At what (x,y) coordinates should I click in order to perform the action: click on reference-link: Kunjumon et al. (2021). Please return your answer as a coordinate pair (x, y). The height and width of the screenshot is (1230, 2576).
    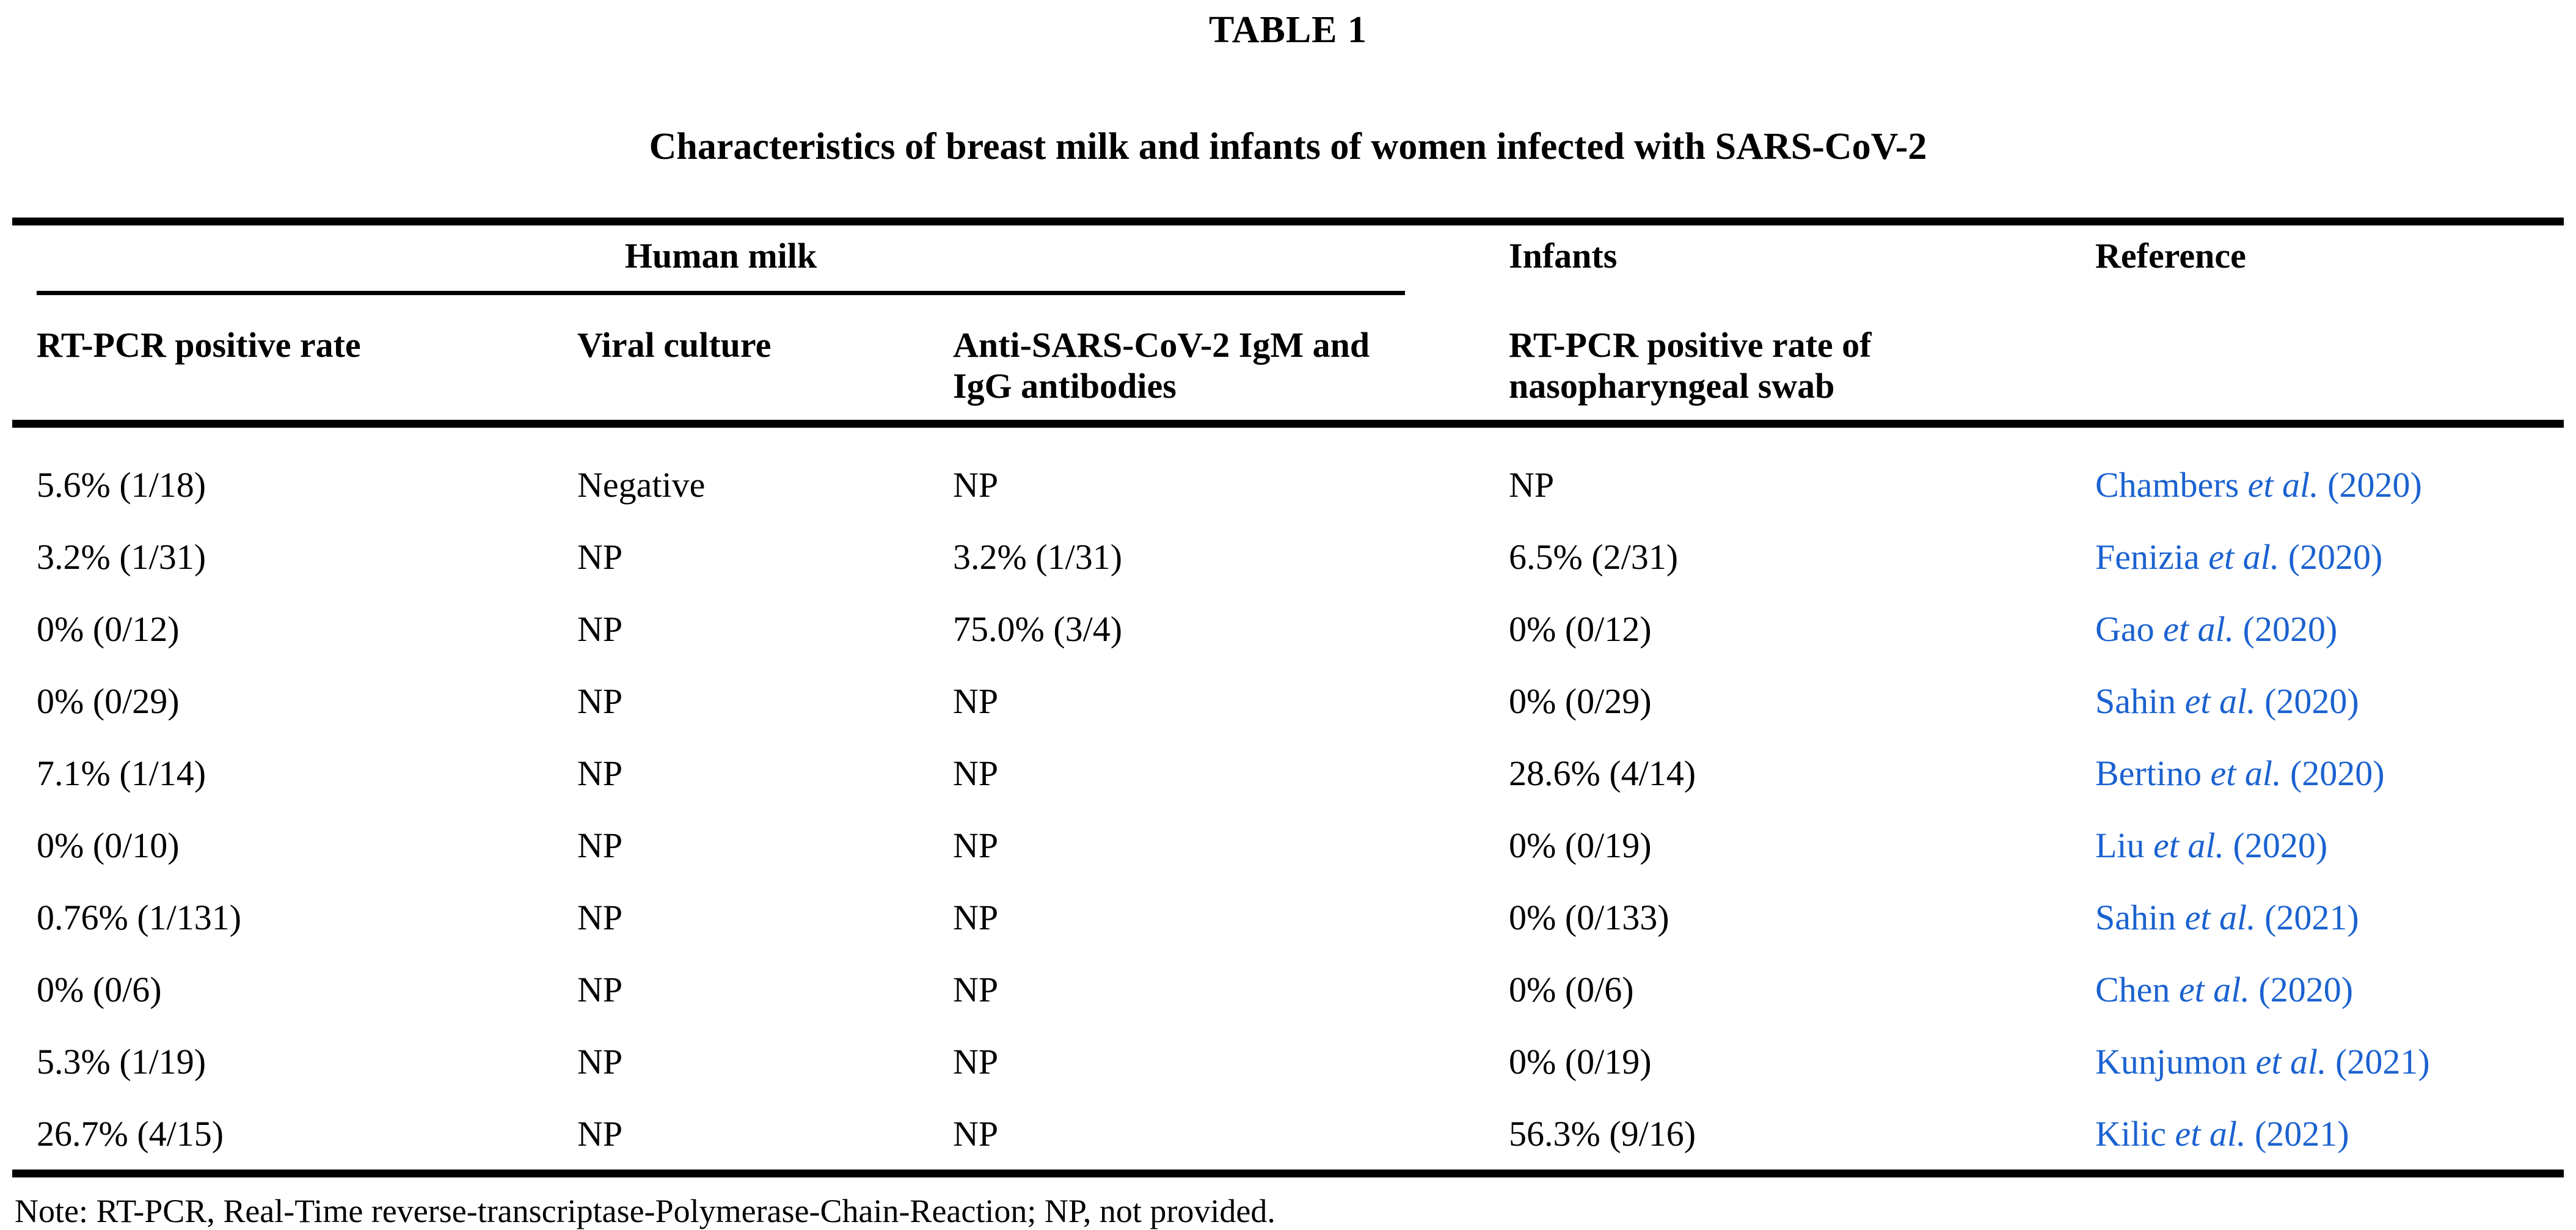
    Looking at the image, I should click on (2262, 1062).